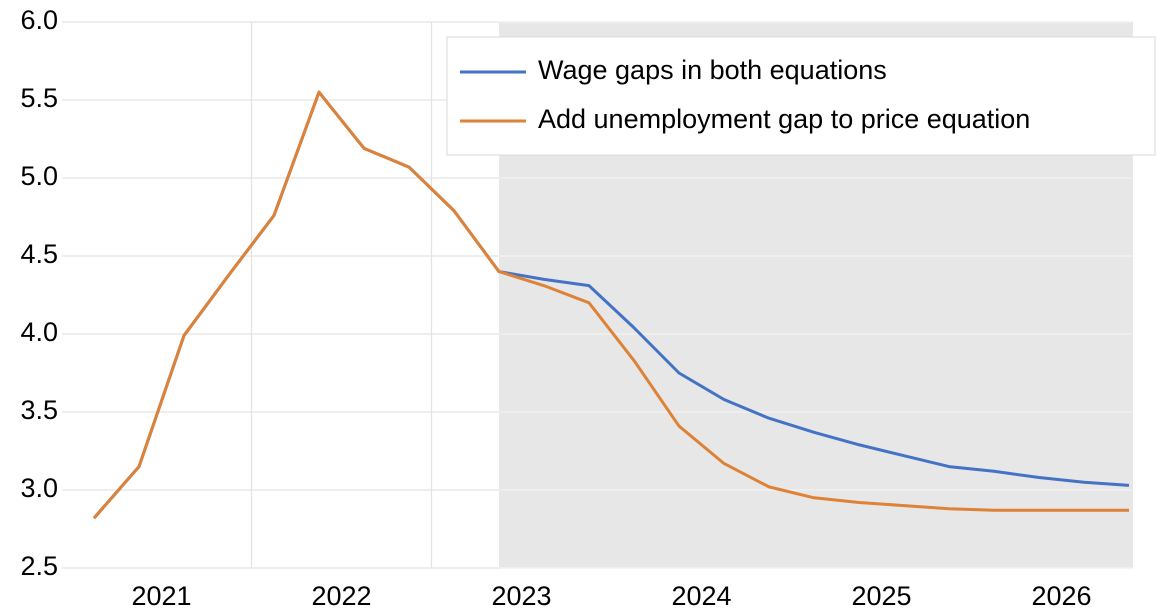  I want to click on y-tick-label: 5.5, so click(39, 98).